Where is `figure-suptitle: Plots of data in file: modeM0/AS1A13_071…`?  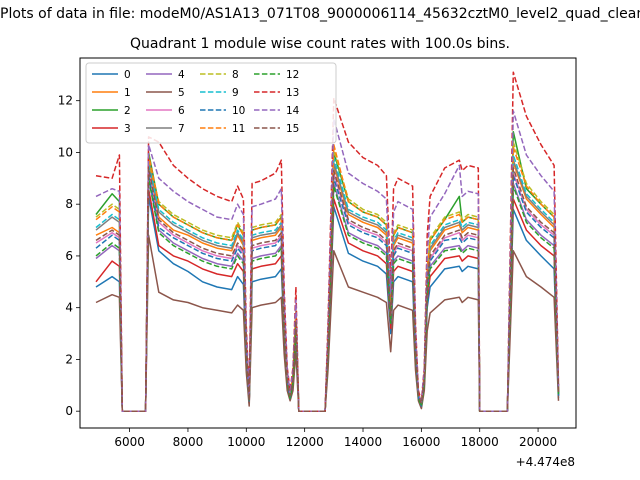 figure-suptitle: Plots of data in file: modeM0/AS1A13_071… is located at coordinates (320, 14).